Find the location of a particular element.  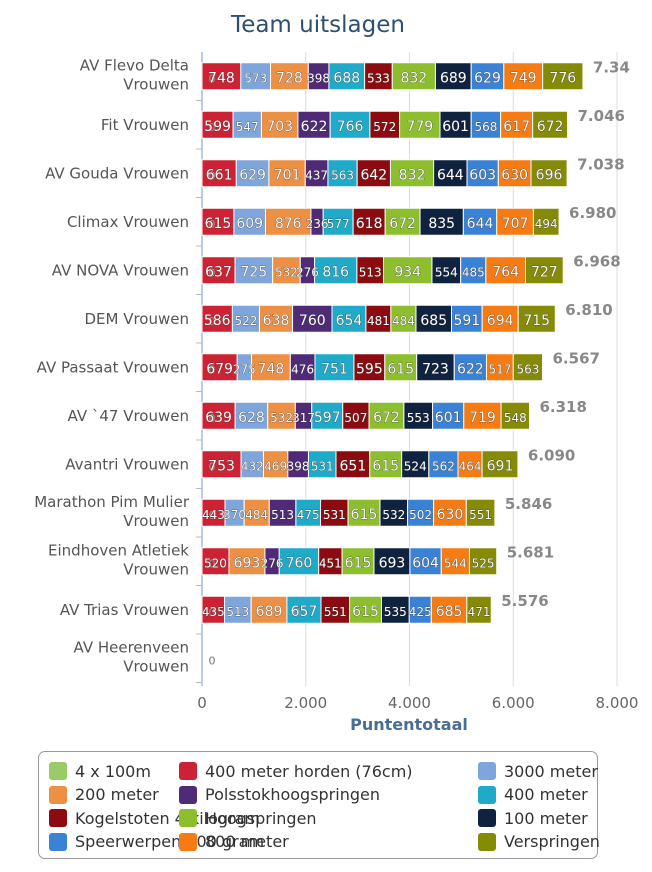

legend-item: Hoogspringen is located at coordinates (248, 818).